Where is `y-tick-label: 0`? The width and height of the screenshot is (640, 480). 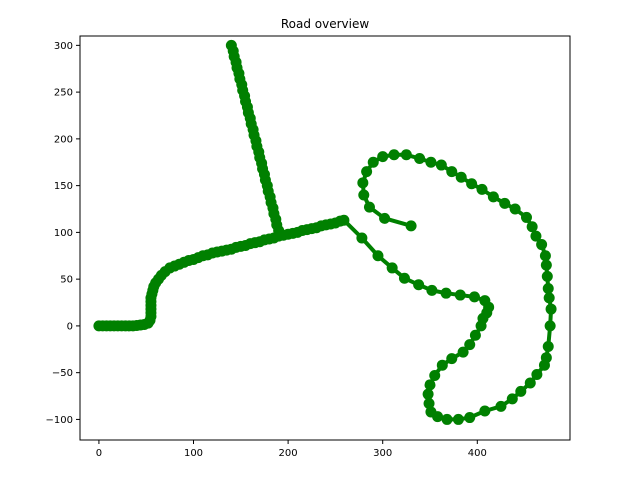 y-tick-label: 0 is located at coordinates (70, 326).